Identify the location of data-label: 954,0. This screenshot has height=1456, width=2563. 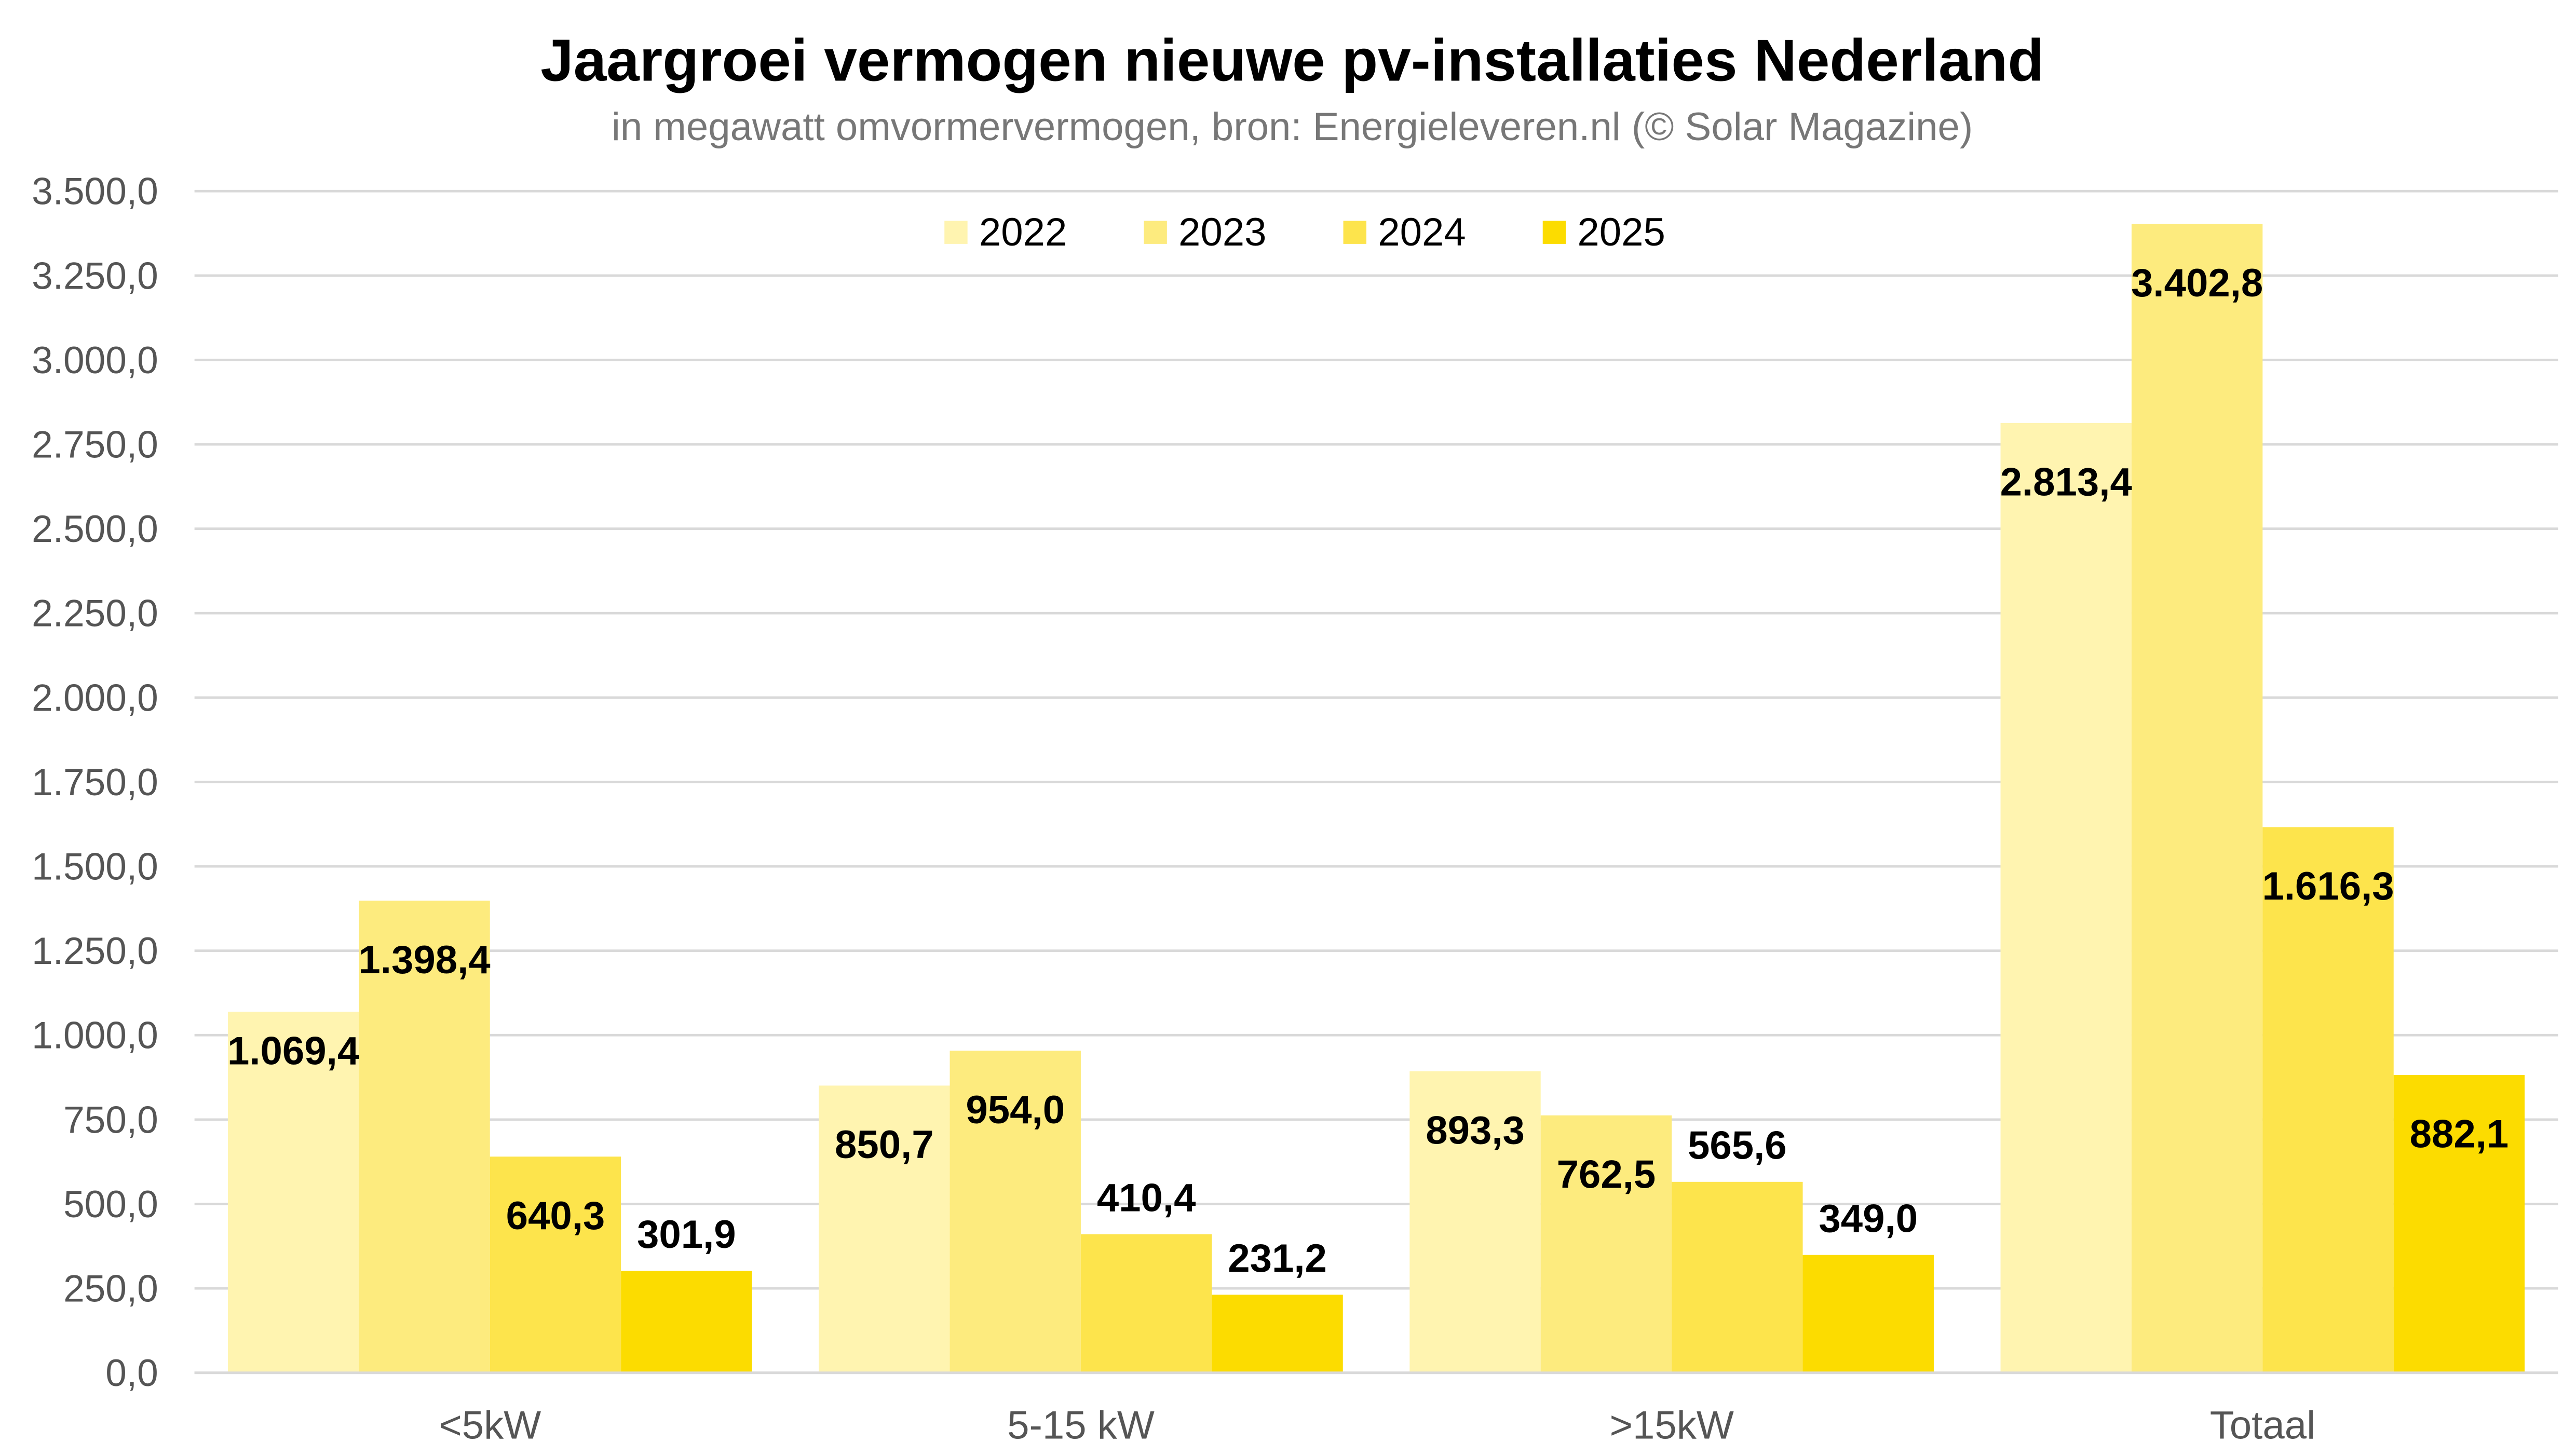
(1016, 1110).